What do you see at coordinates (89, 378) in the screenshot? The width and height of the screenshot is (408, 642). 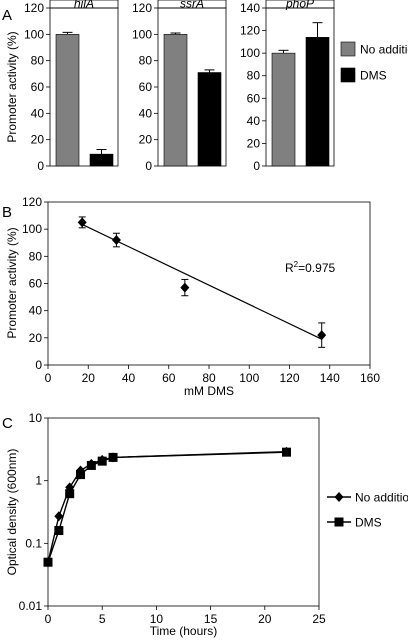 I see `panel-b-xtick-label: 20` at bounding box center [89, 378].